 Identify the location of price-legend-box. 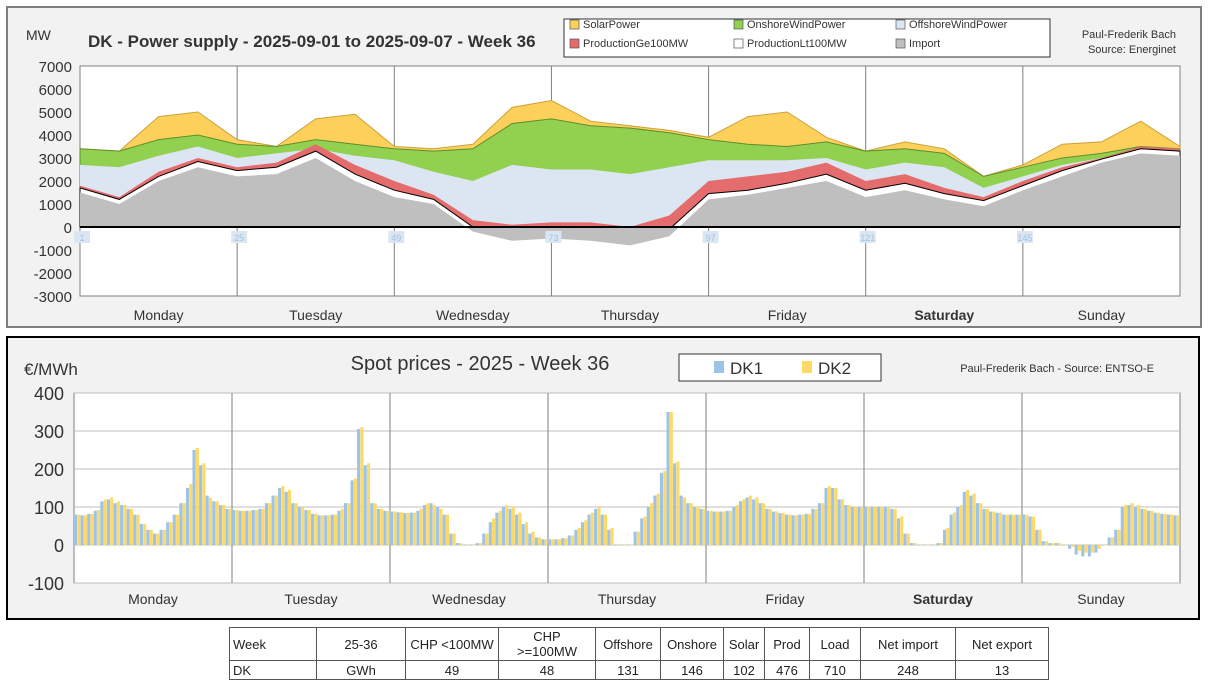
(780, 367).